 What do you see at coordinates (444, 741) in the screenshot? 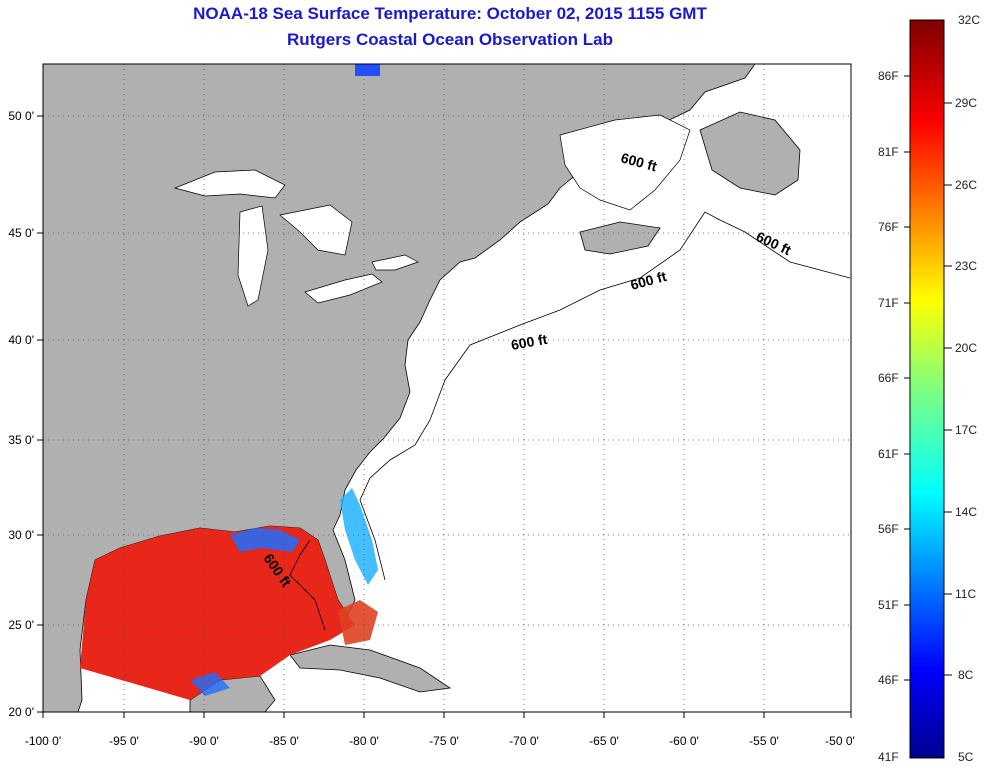
I see `lon-tick-label: -75 0'` at bounding box center [444, 741].